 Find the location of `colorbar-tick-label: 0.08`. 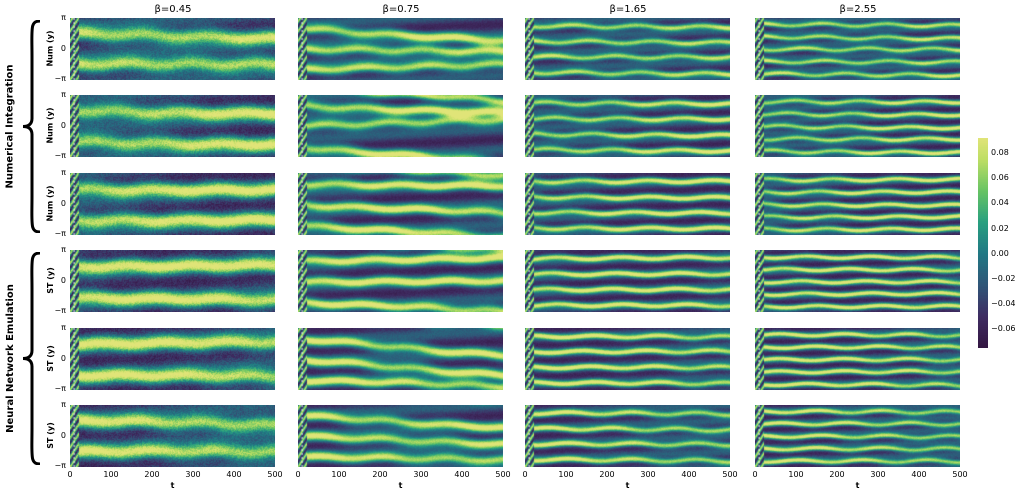

colorbar-tick-label: 0.08 is located at coordinates (1000, 153).